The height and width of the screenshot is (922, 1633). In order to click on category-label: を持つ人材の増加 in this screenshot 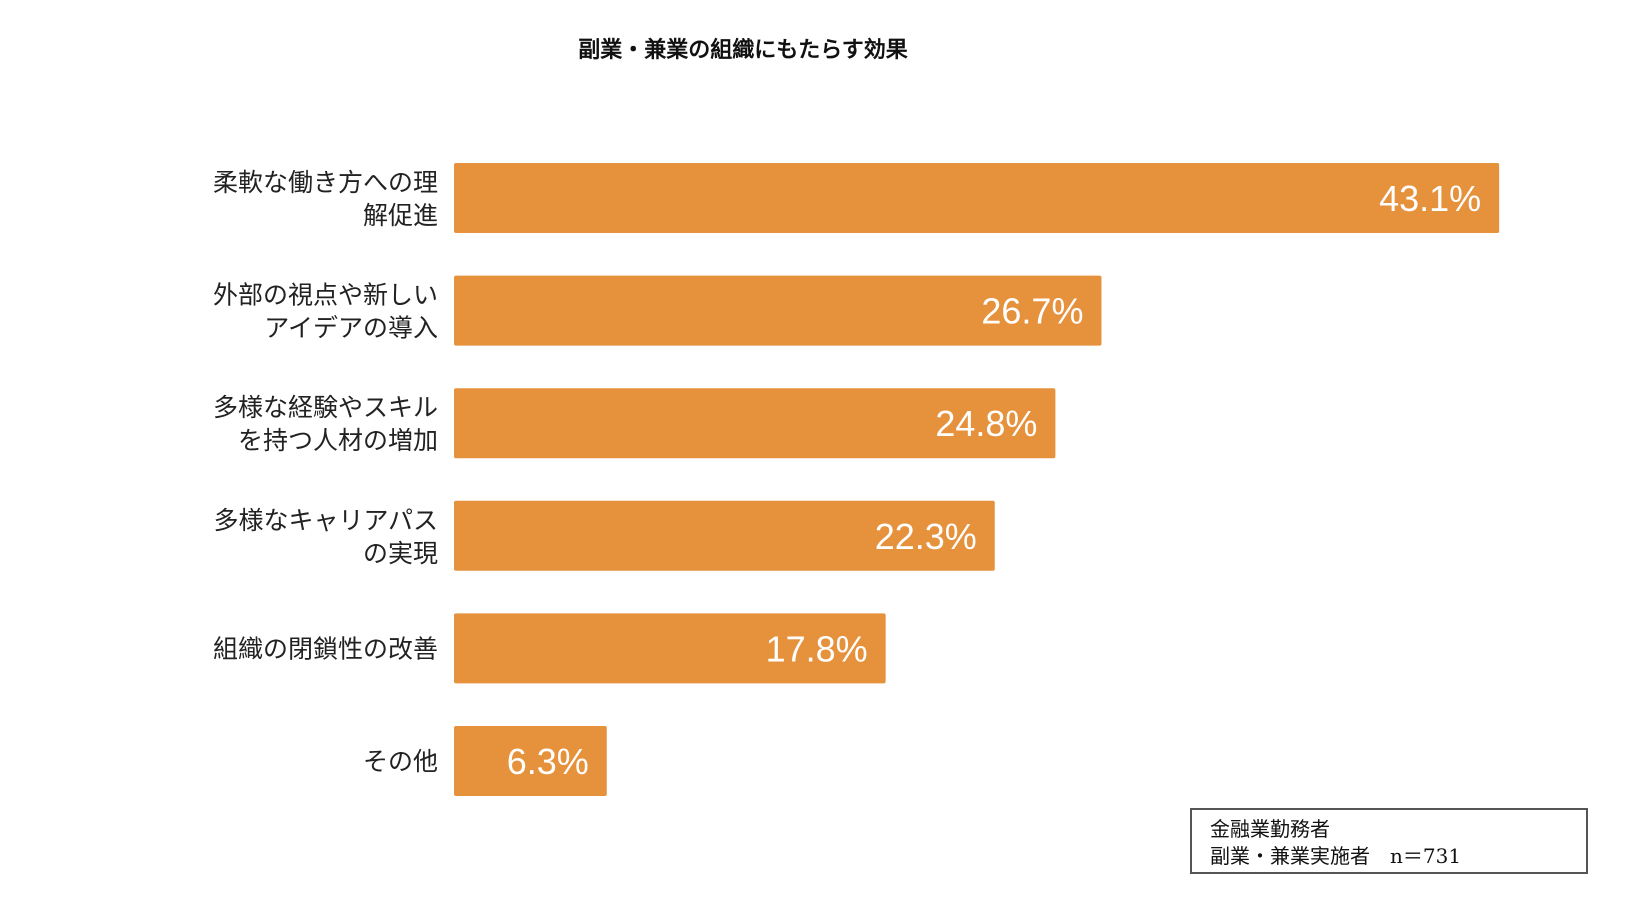, I will do `click(338, 440)`.